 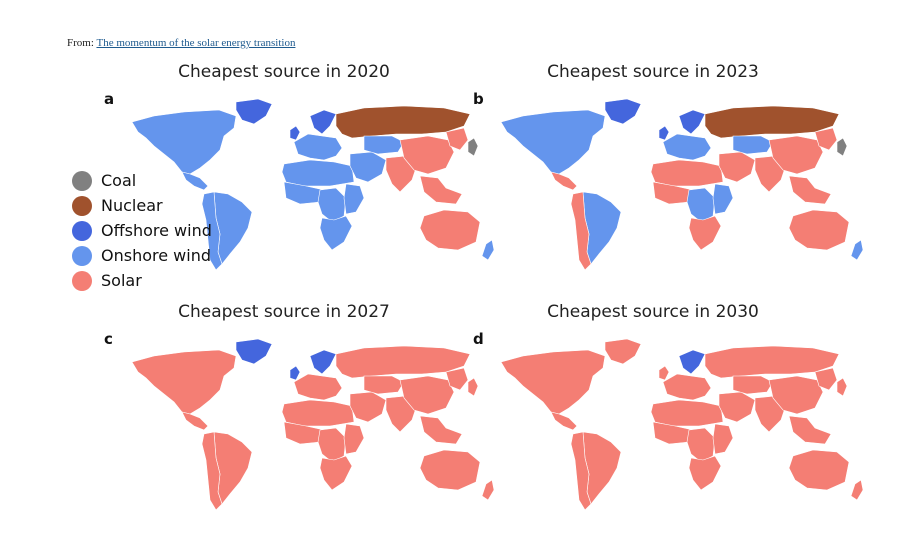 What do you see at coordinates (653, 312) in the screenshot?
I see `panel-title: Cheapest source in 2030` at bounding box center [653, 312].